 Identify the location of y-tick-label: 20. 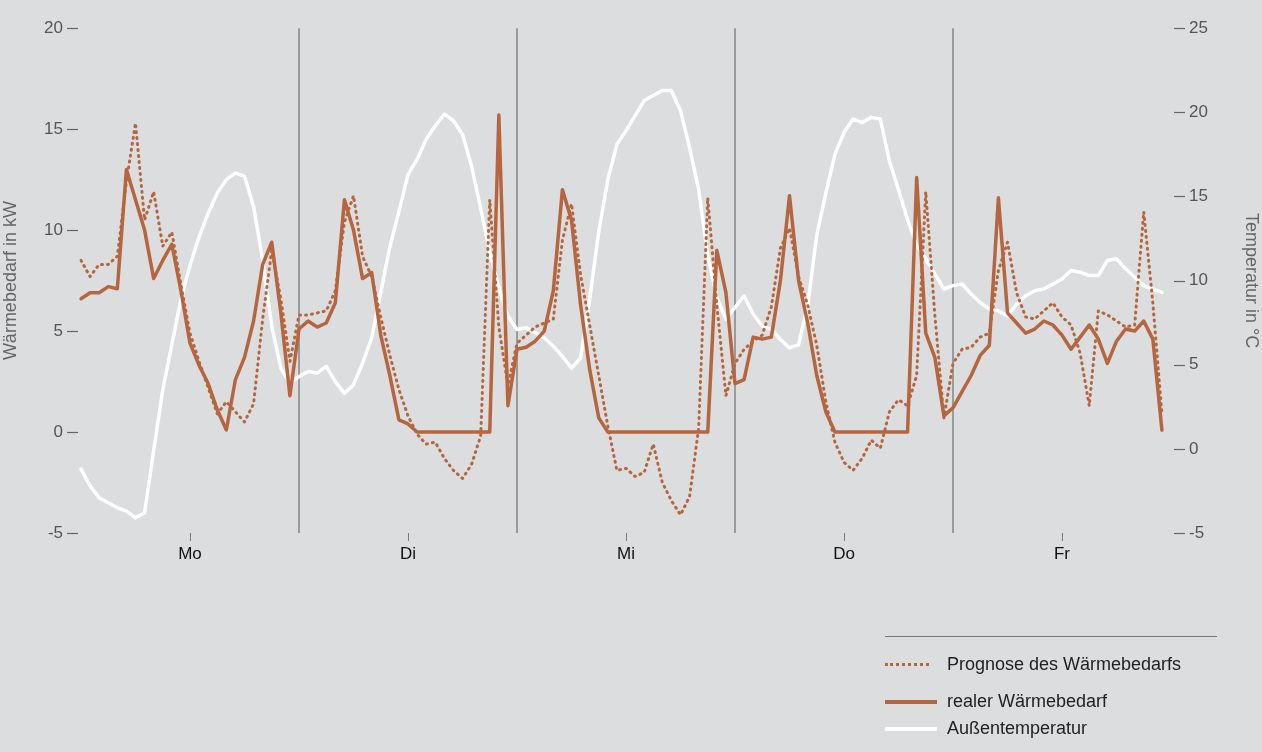
(53, 27).